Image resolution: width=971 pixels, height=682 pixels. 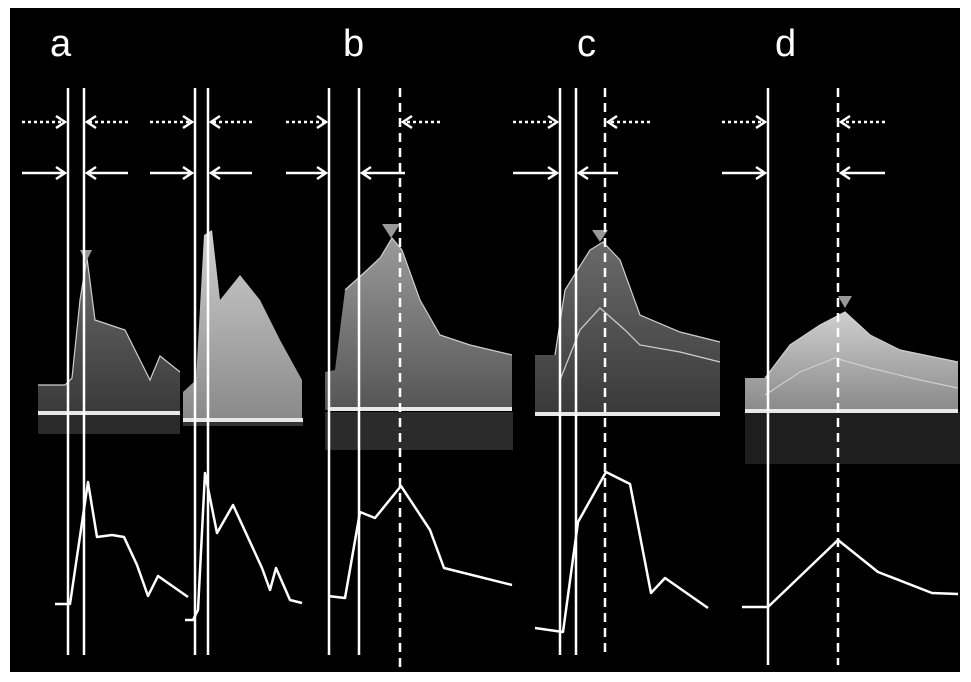 I want to click on panel-label: c, so click(x=586, y=44).